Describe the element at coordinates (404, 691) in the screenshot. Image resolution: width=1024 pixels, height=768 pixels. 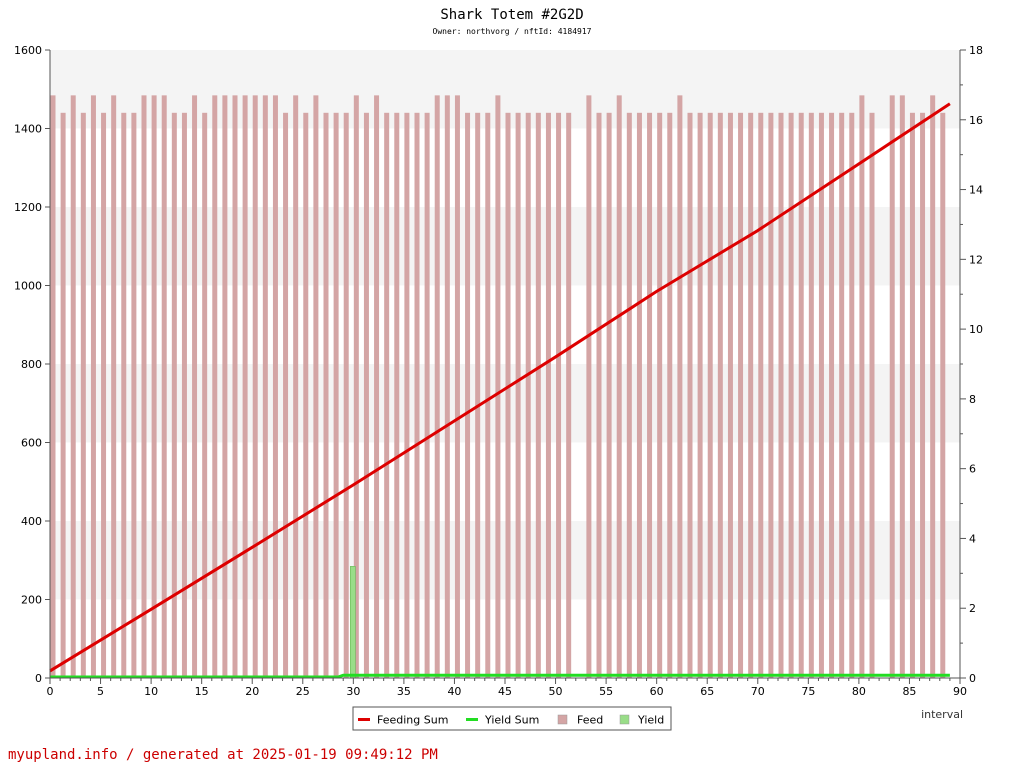
I see `x-tick-label: 35` at that location.